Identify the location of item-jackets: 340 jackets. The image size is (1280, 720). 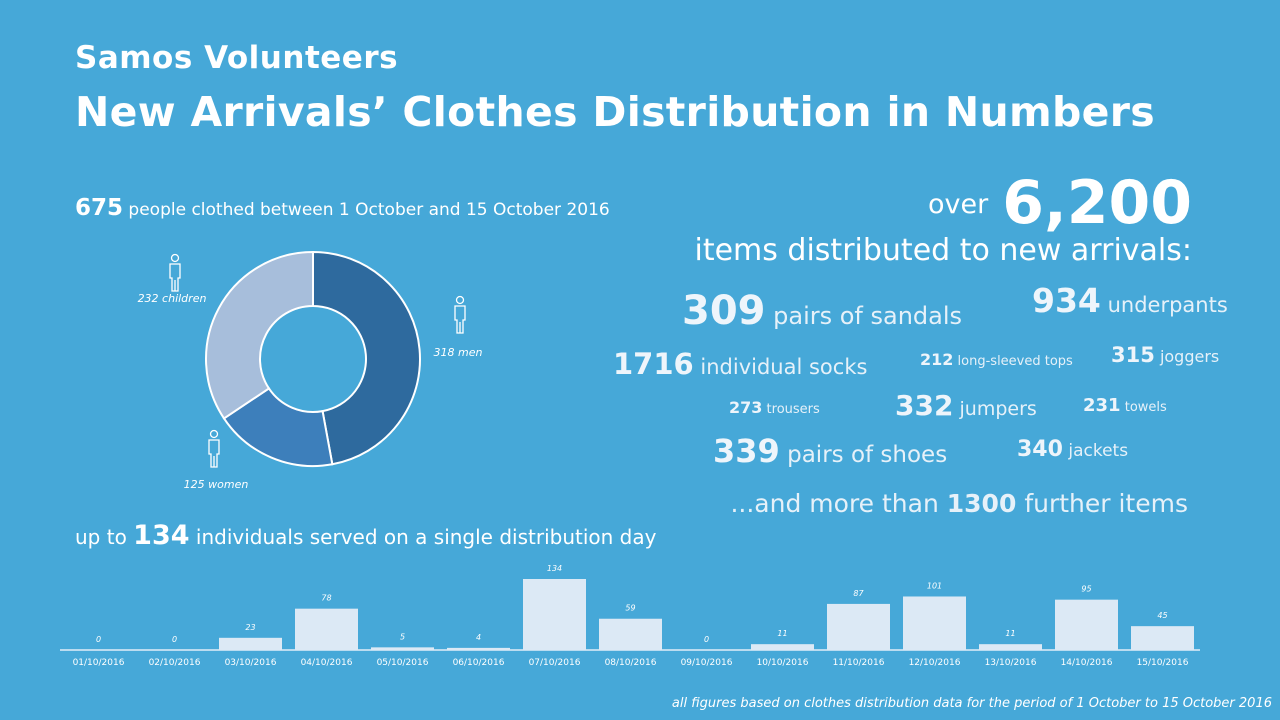
(1072, 449).